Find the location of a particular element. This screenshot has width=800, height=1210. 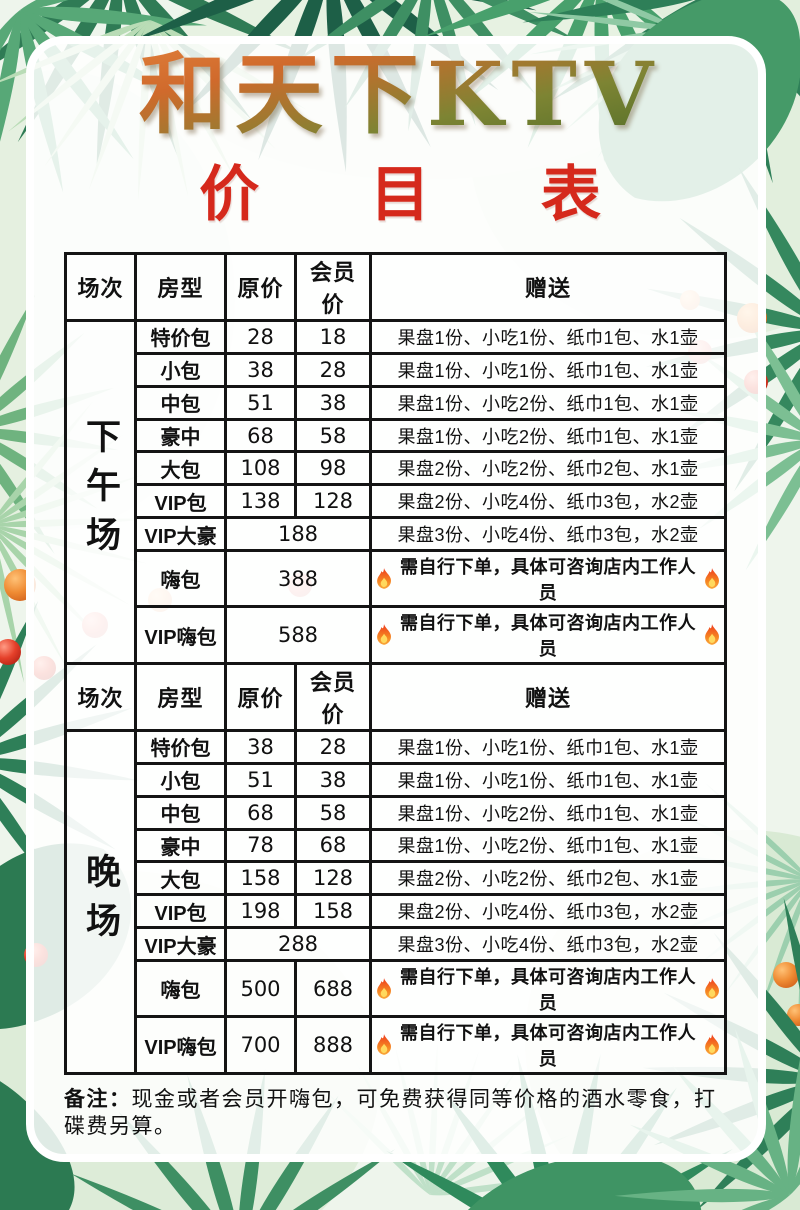

footer-note: 备注：现金或者会员开嗨包，可免费获得同等价格的酒水零食，打碟费另算。 is located at coordinates (400, 1113).